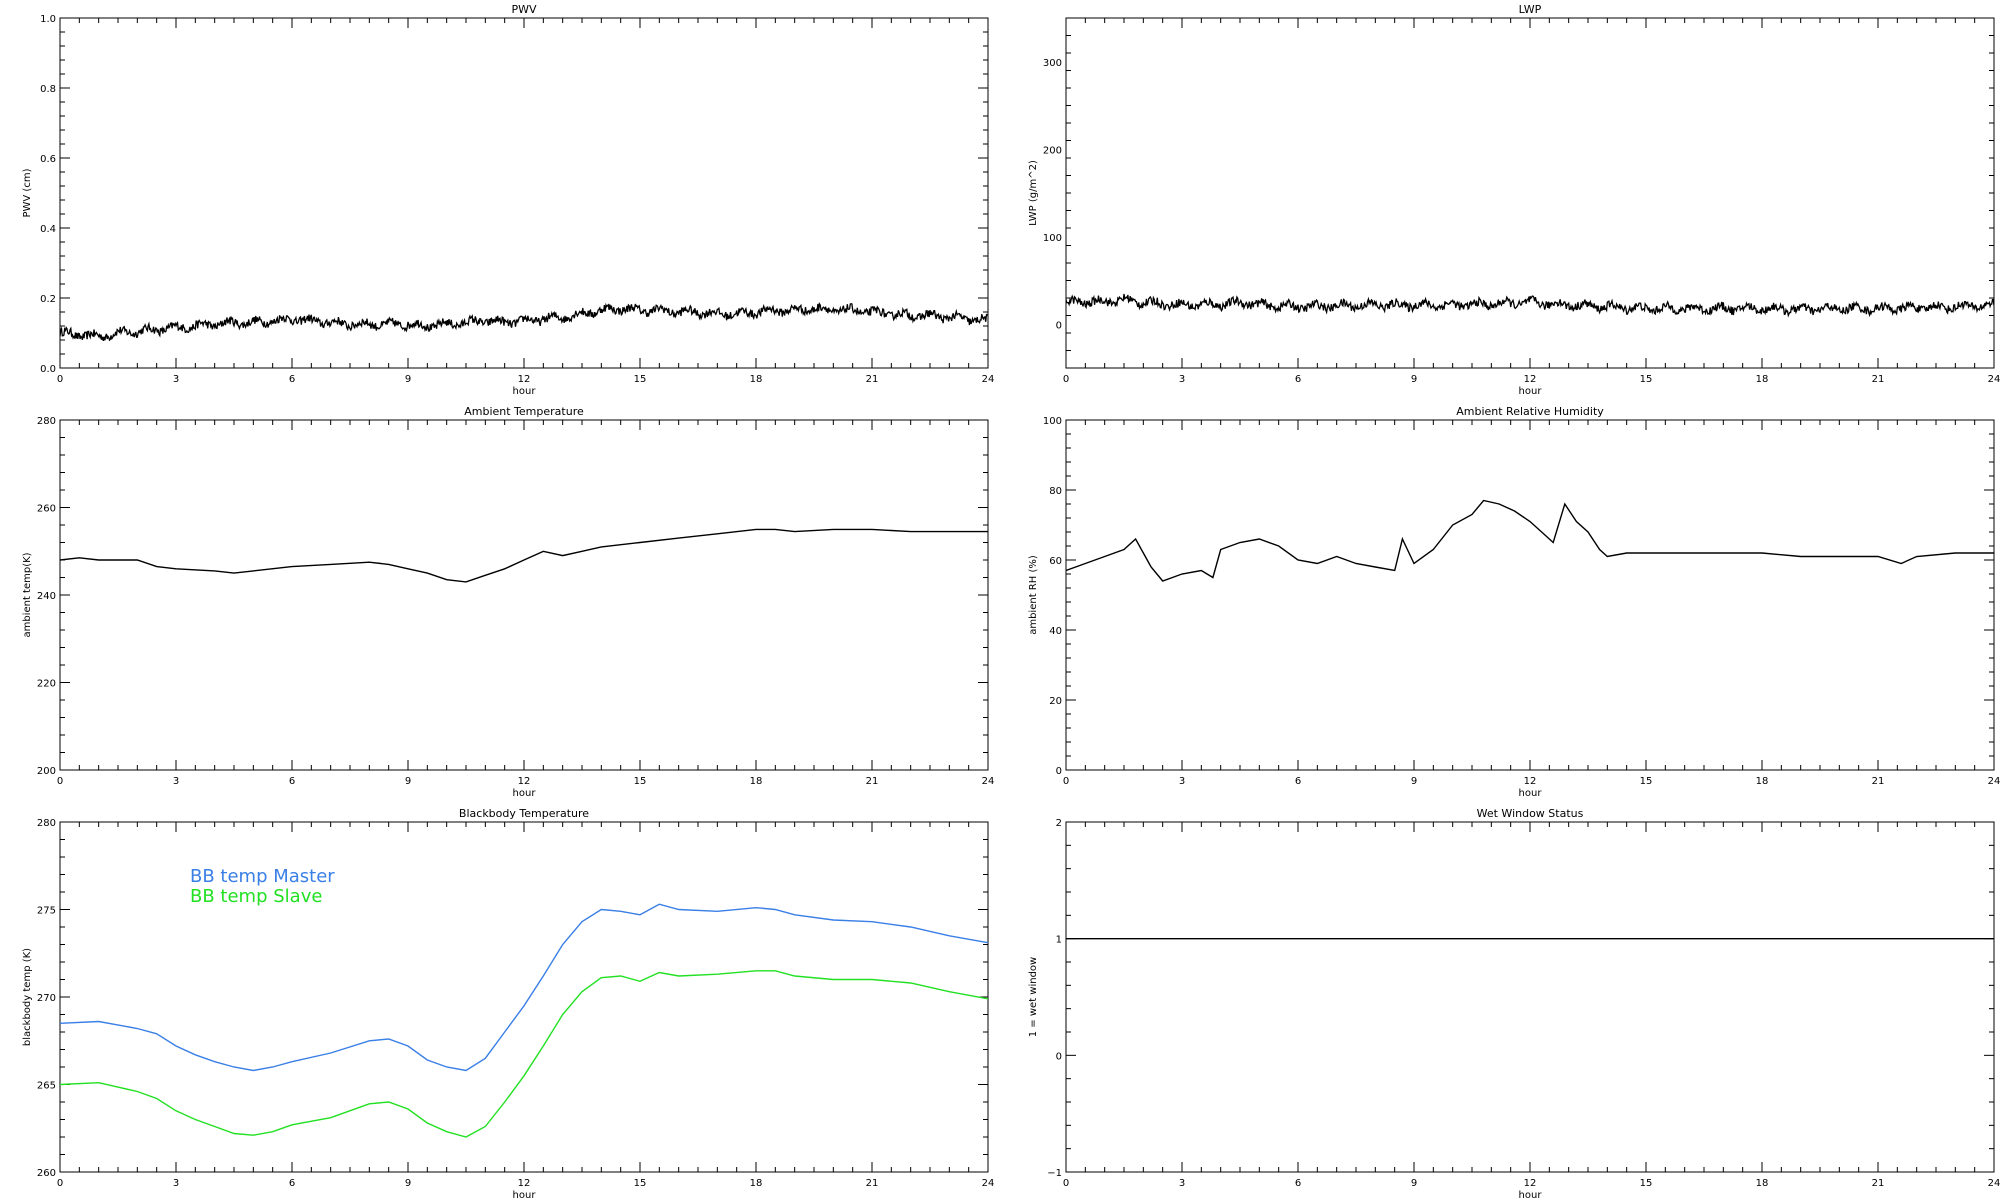 The width and height of the screenshot is (2000, 1200). What do you see at coordinates (1055, 561) in the screenshot?
I see `y-tick-label: 60` at bounding box center [1055, 561].